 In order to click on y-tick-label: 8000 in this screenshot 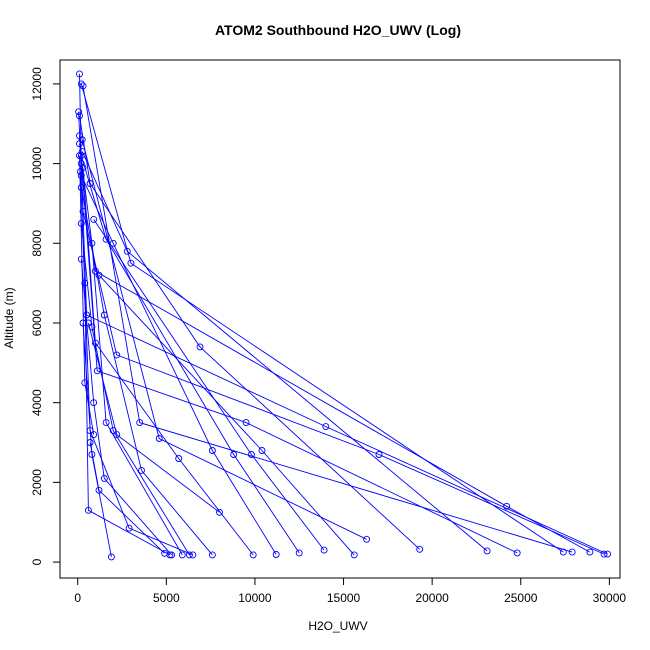, I will do `click(37, 243)`.